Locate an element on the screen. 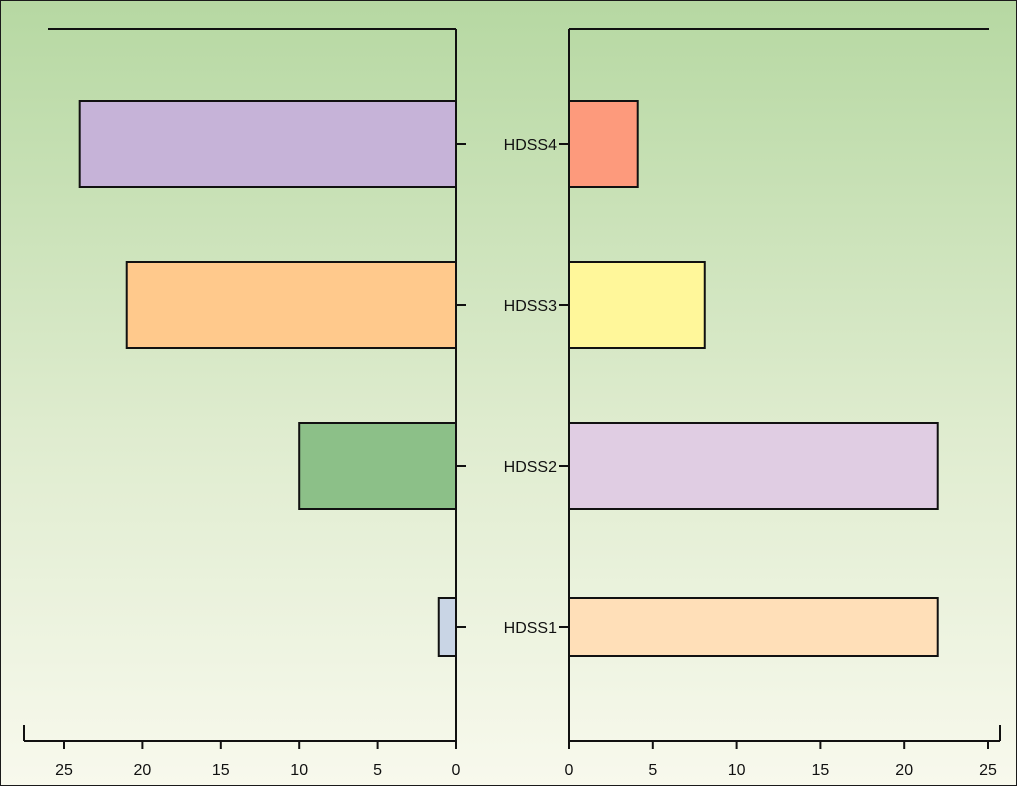 Image resolution: width=1017 pixels, height=791 pixels. category-label-hdss1: HDSS1 is located at coordinates (530, 628).